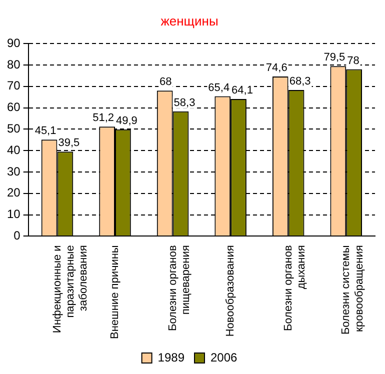  Describe the element at coordinates (69, 143) in the screenshot. I see `data-label: 39,5` at that location.